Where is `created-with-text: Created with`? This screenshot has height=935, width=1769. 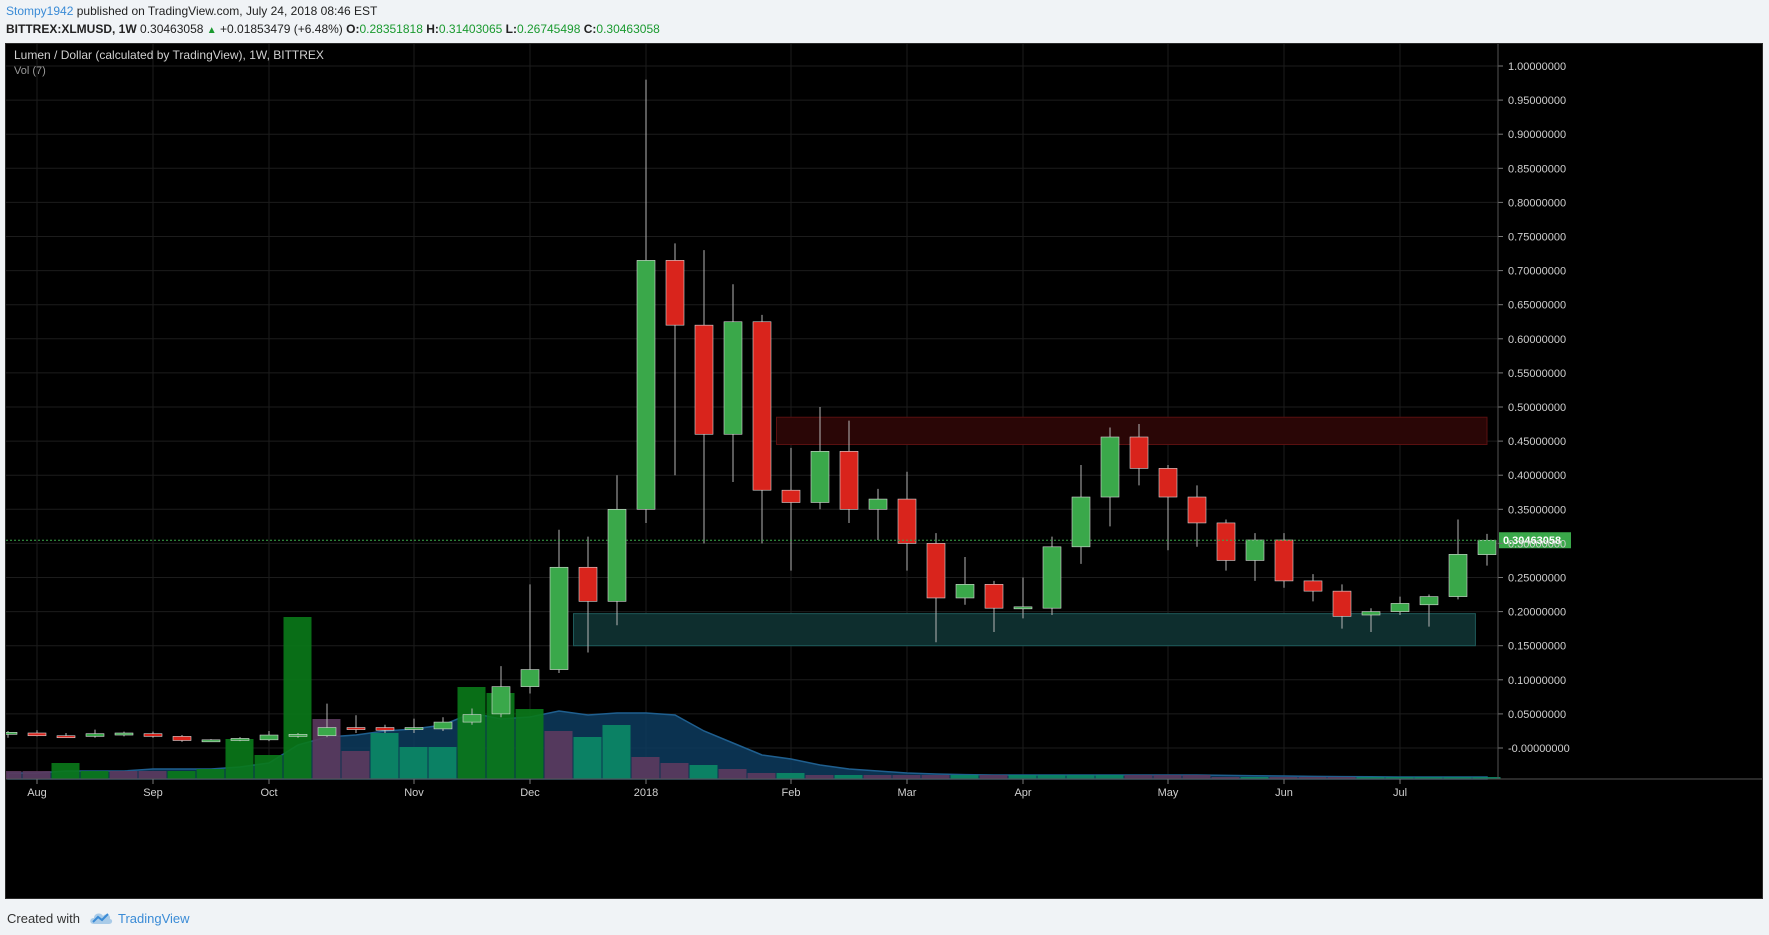 created-with-text: Created with is located at coordinates (43, 918).